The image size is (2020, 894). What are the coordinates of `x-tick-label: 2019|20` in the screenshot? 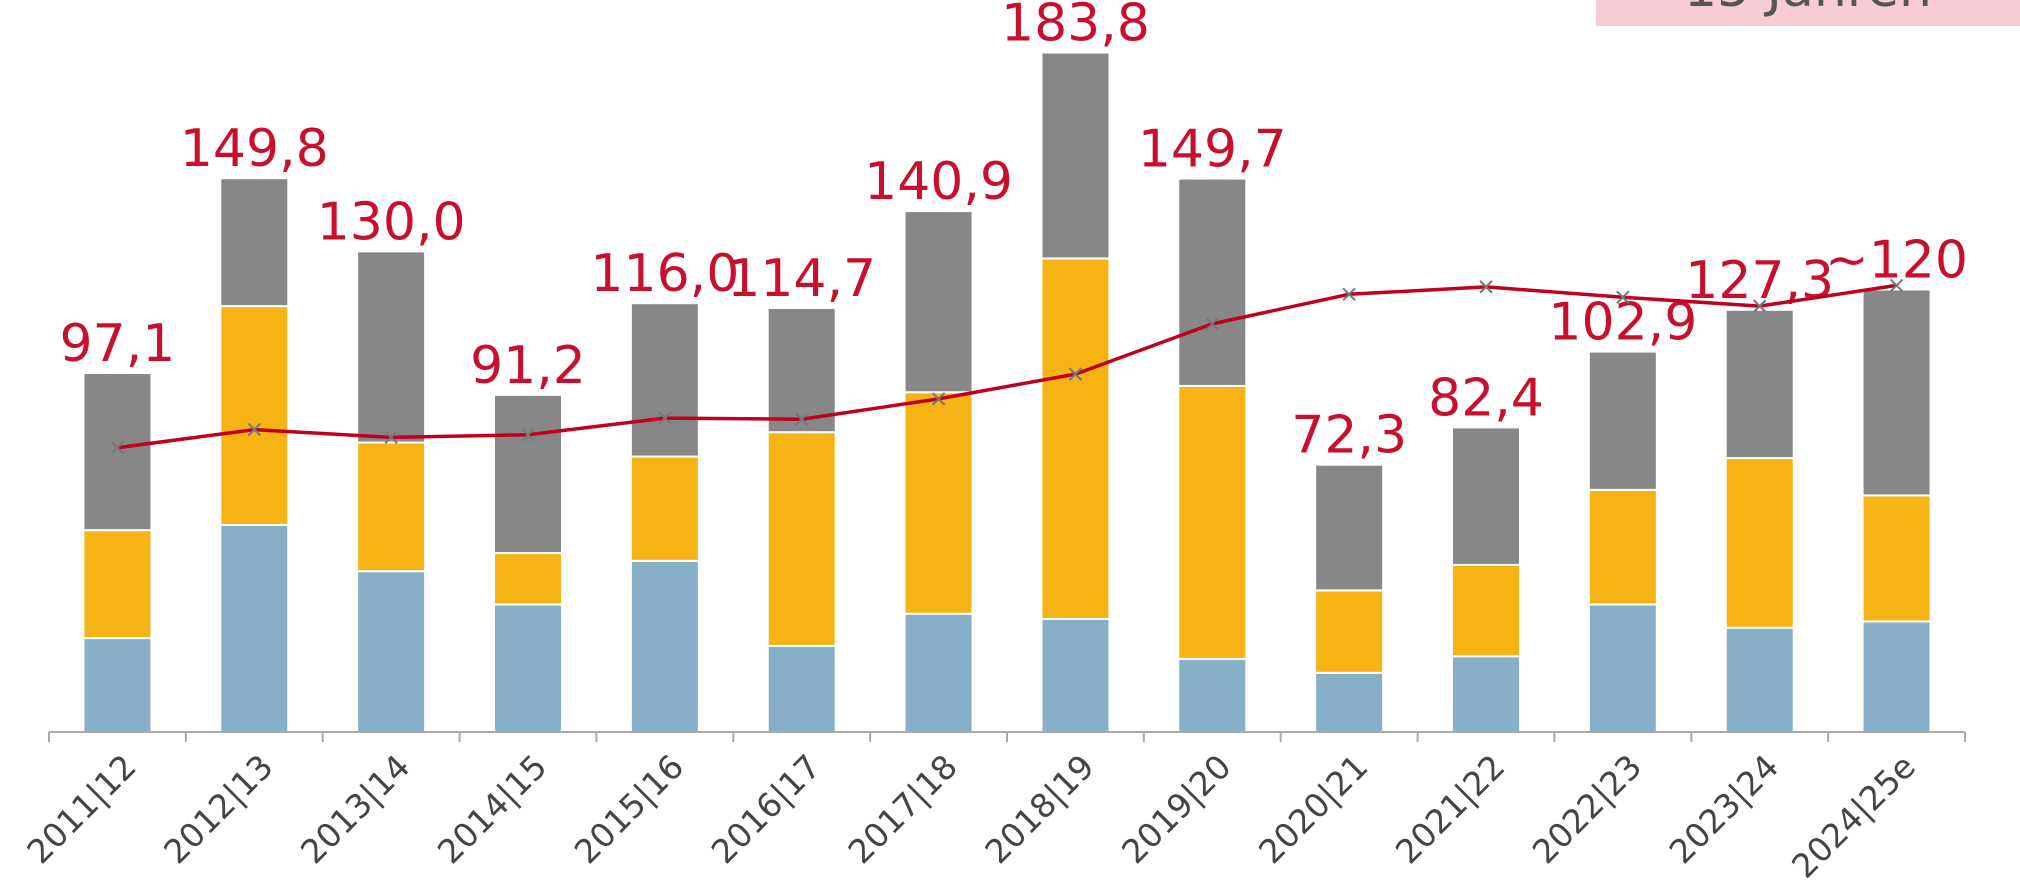 It's located at (1176, 809).